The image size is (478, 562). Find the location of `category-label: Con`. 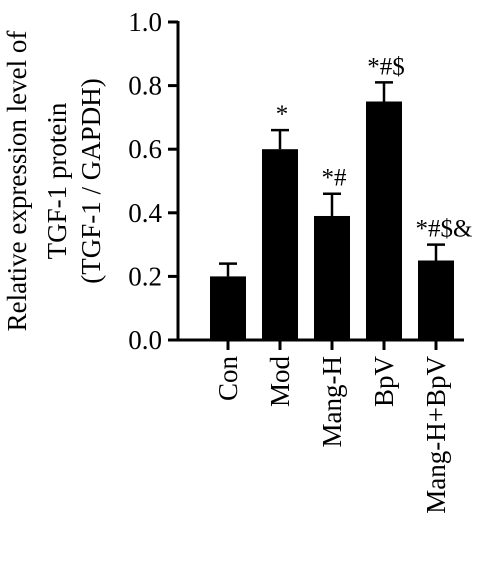

category-label: Con is located at coordinates (228, 379).